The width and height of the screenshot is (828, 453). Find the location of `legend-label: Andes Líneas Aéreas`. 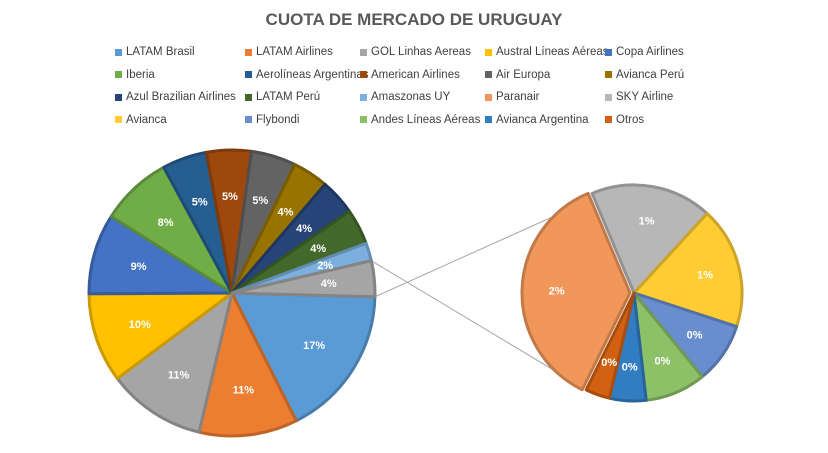

legend-label: Andes Líneas Aéreas is located at coordinates (426, 119).